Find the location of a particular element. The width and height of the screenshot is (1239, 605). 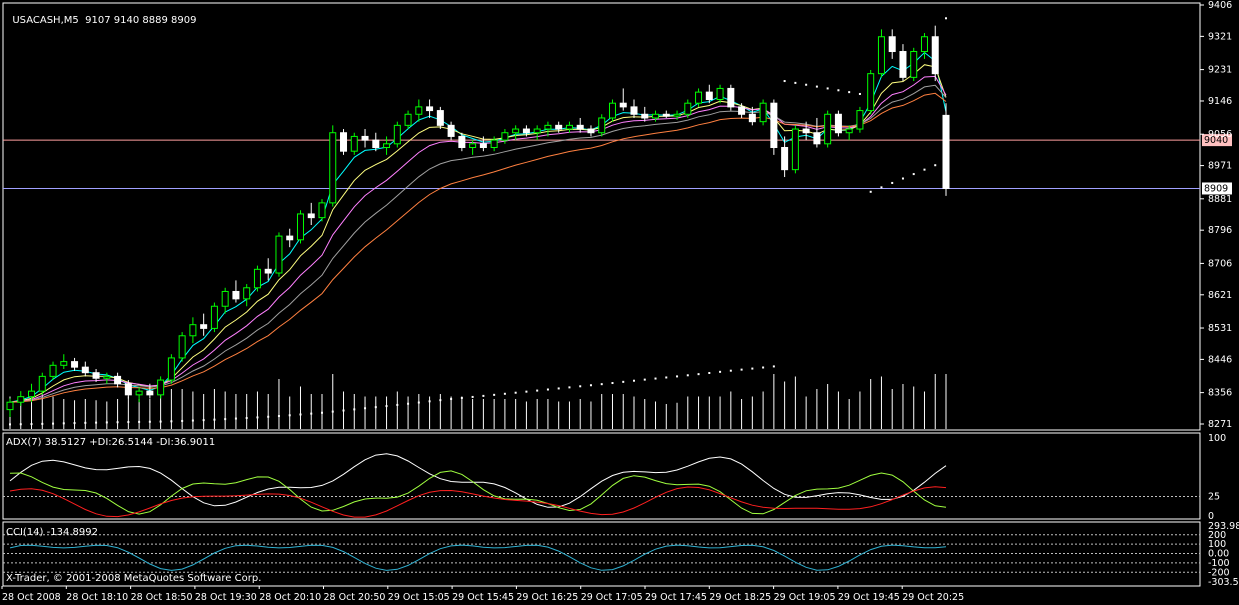

time-tick-label: 29 Oct 18:25 is located at coordinates (740, 597).